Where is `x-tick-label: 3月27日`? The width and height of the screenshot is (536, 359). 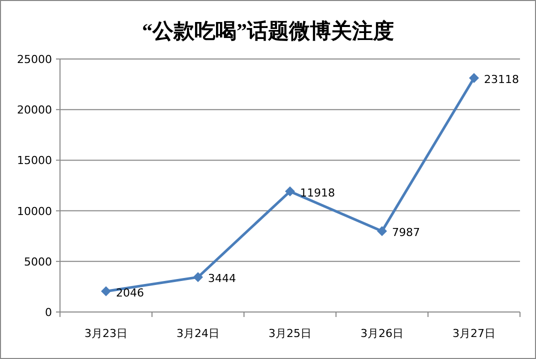
x-tick-label: 3月27日 is located at coordinates (474, 333).